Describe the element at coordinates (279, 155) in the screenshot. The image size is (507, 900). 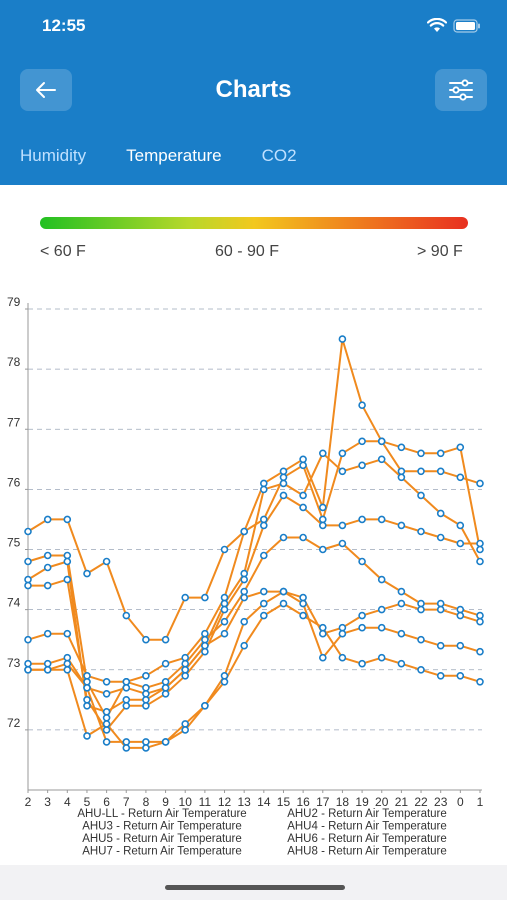
I see `tab-co2: CO2` at that location.